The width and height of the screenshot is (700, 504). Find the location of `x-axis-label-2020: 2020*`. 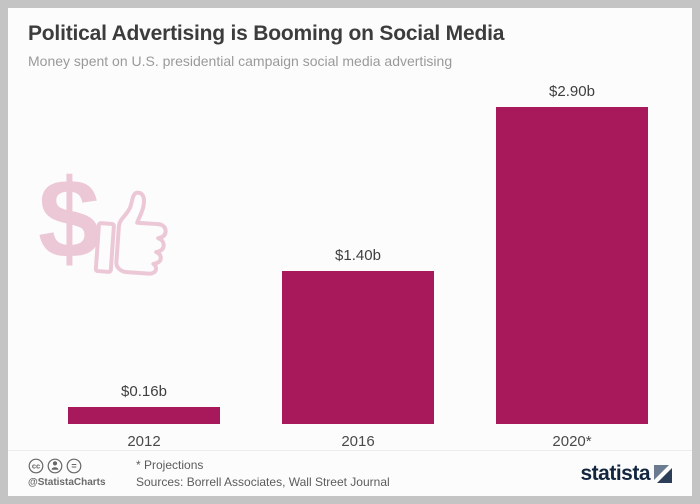

x-axis-label-2020: 2020* is located at coordinates (572, 441).